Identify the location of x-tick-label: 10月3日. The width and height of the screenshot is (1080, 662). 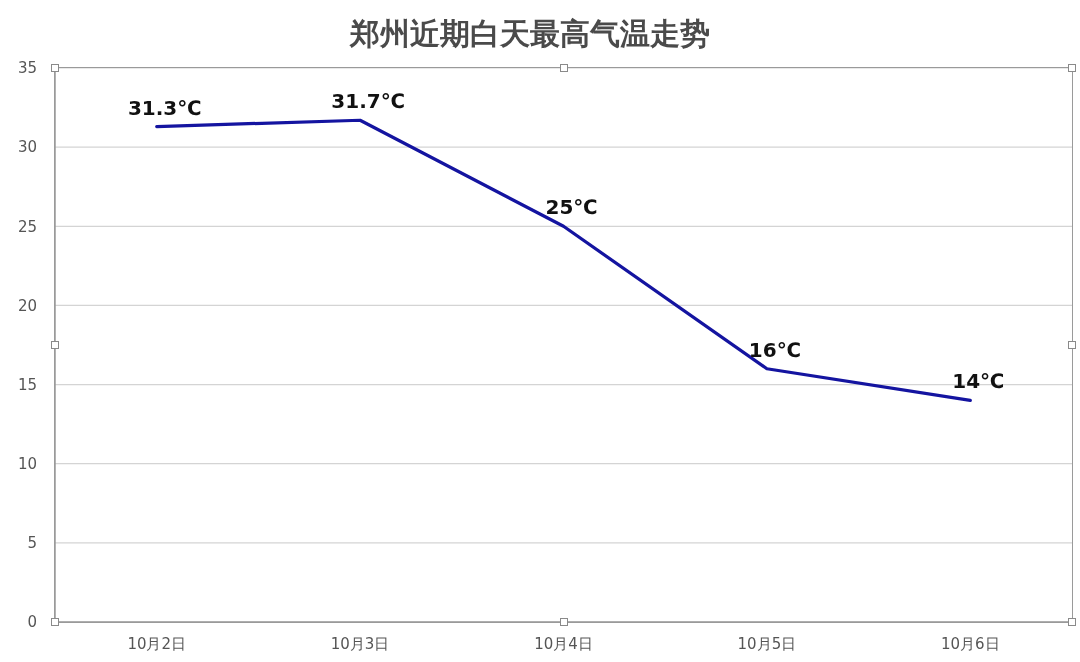
(360, 643).